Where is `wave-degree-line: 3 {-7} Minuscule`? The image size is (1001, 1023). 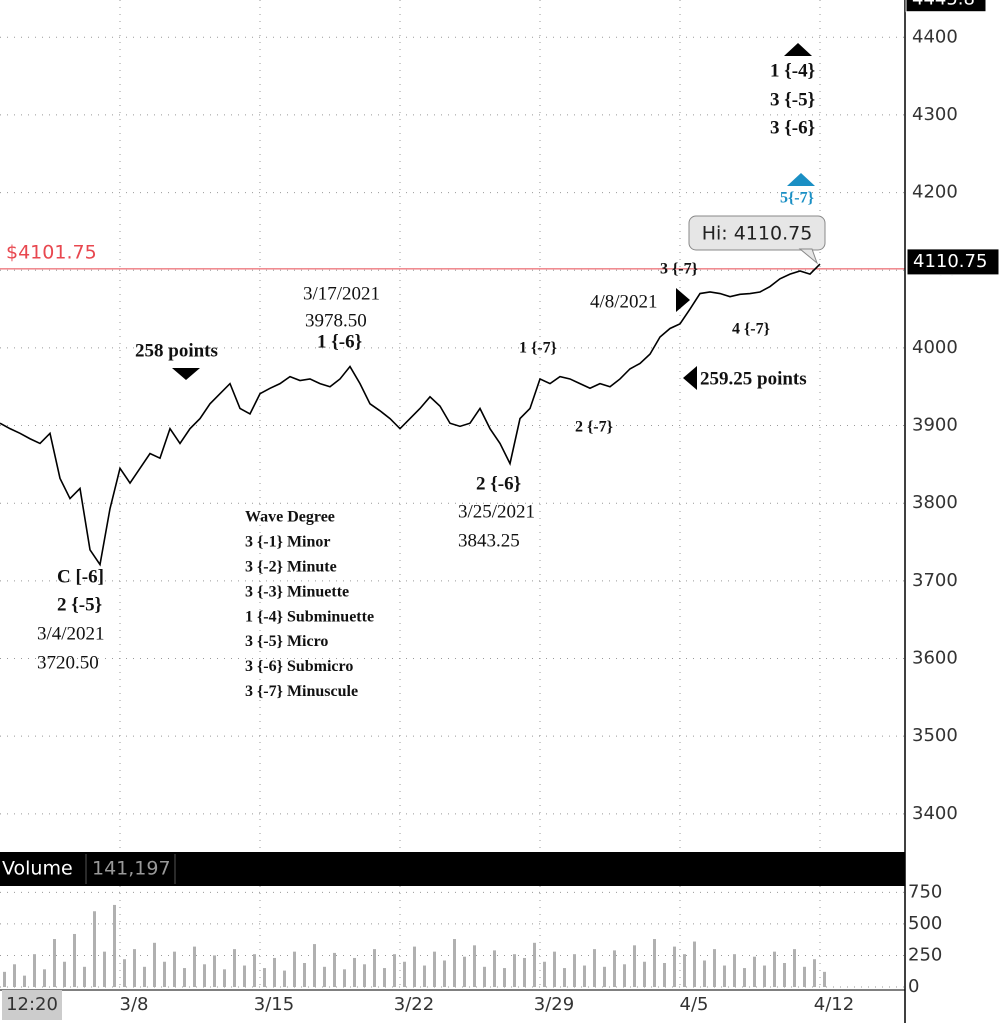
wave-degree-line: 3 {-7} Minuscule is located at coordinates (301, 691).